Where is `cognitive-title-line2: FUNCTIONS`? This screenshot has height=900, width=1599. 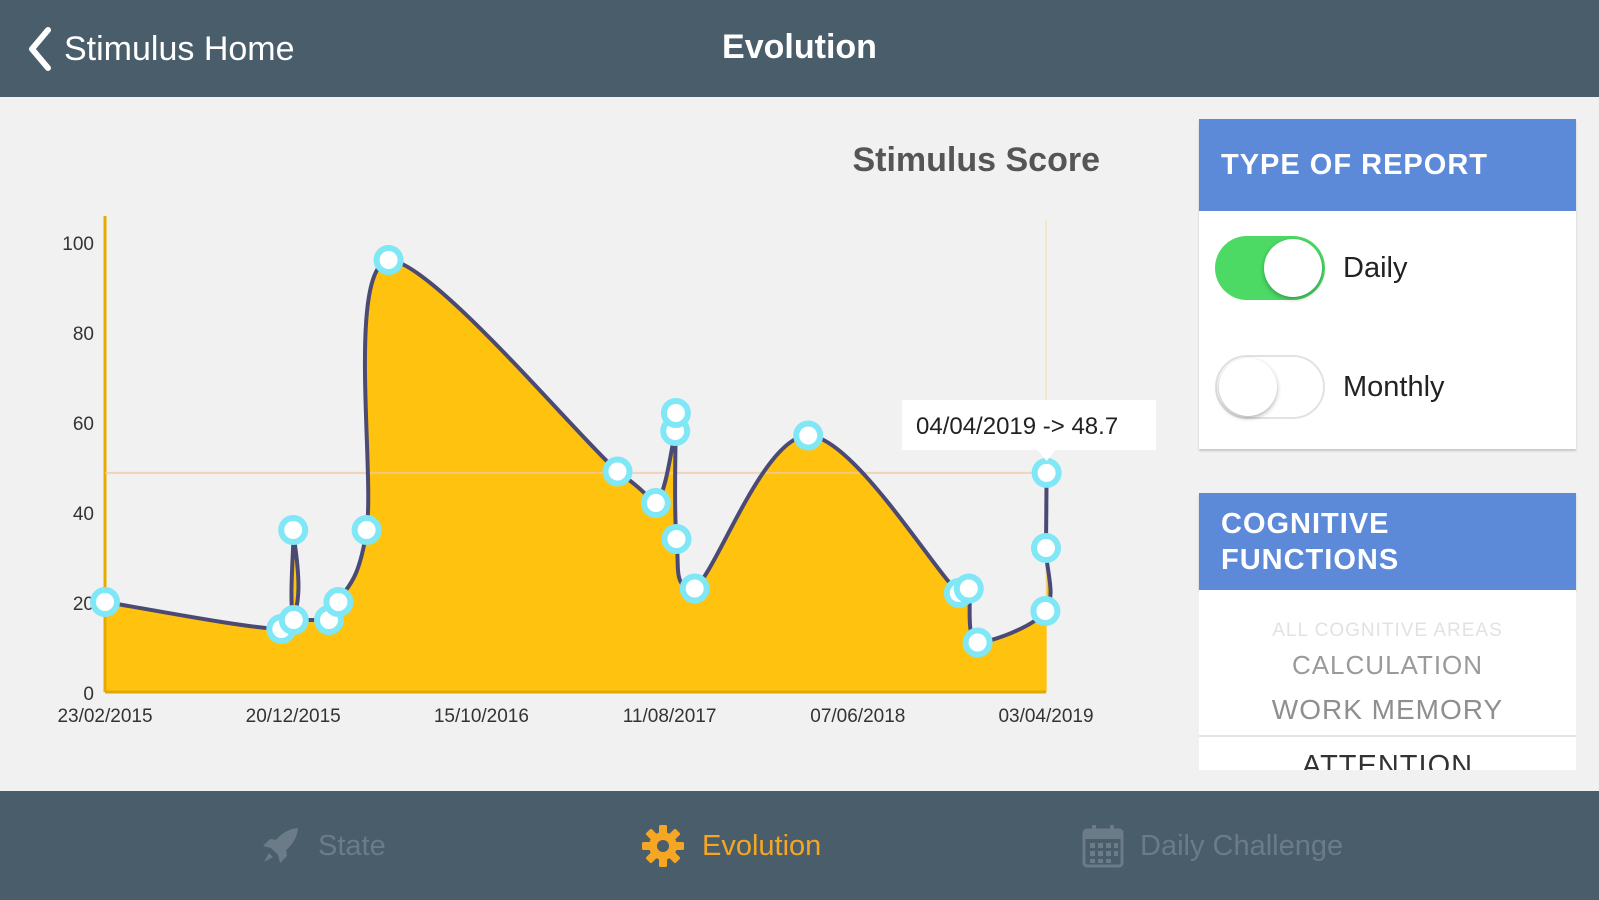
cognitive-title-line2: FUNCTIONS is located at coordinates (1310, 559).